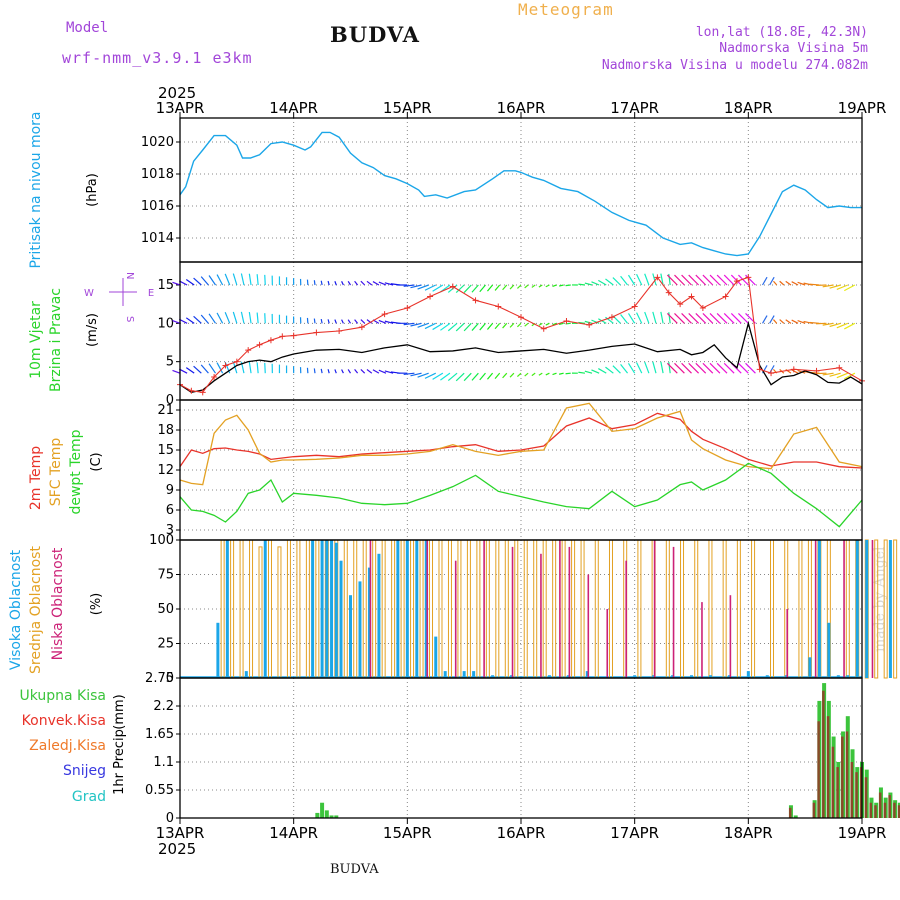  Describe the element at coordinates (521, 334) in the screenshot. I see `wind-gust-line` at that location.